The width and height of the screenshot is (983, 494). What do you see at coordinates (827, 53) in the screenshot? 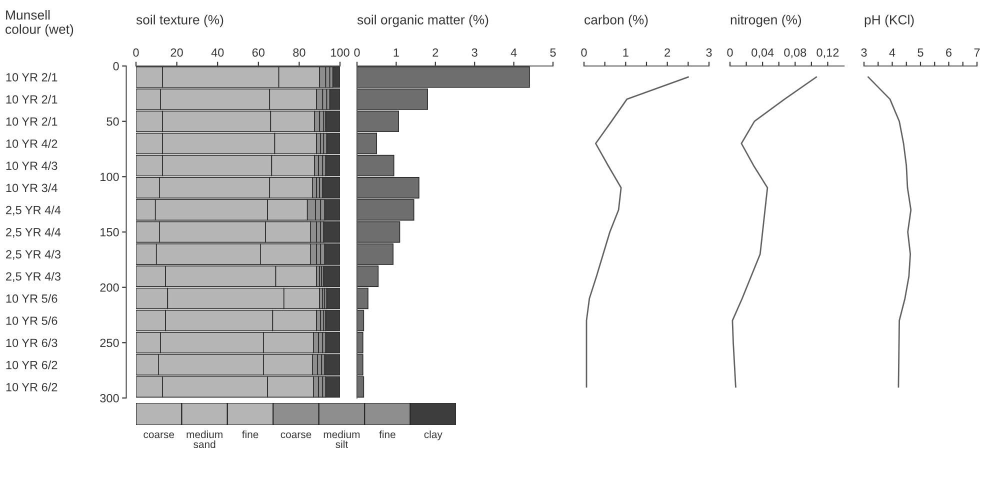
I see `x-tick-label: 0,12` at bounding box center [827, 53].